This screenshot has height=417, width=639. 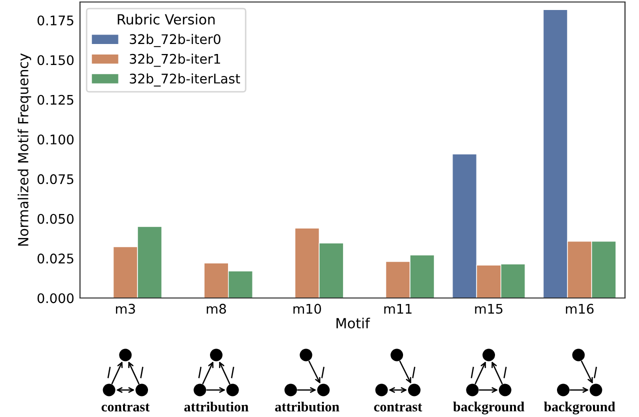 I want to click on legend-label: 32b_72b-iterLast, so click(x=185, y=80).